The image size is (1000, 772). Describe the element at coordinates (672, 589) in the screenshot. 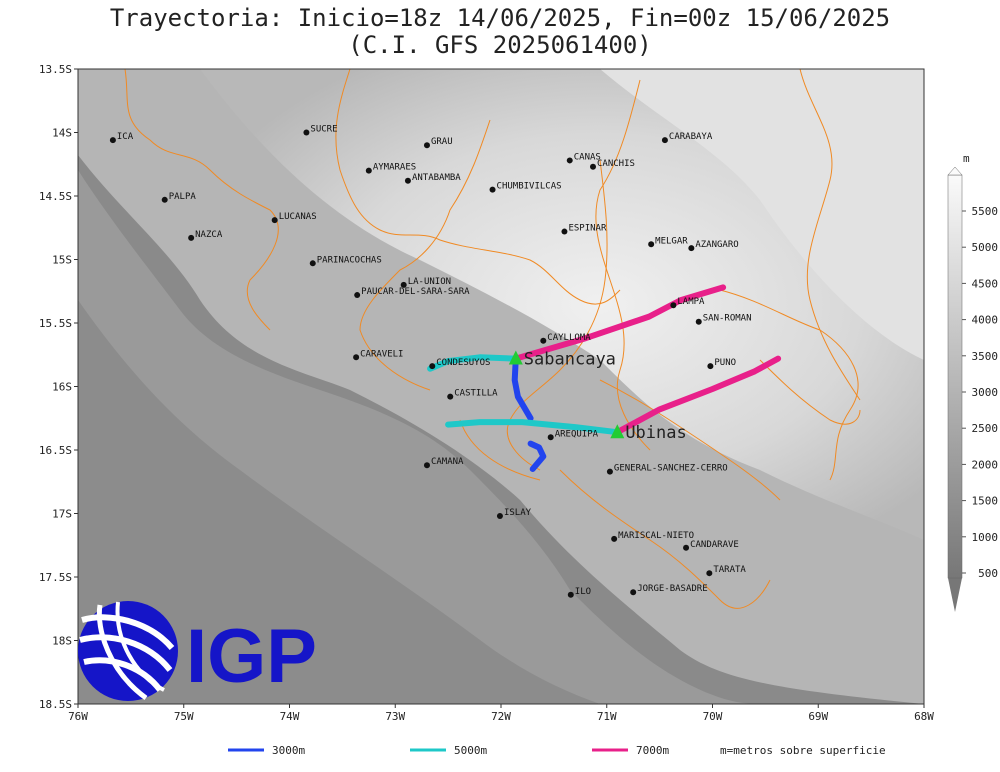

I see `city-label: JORGE-BASADRE` at that location.